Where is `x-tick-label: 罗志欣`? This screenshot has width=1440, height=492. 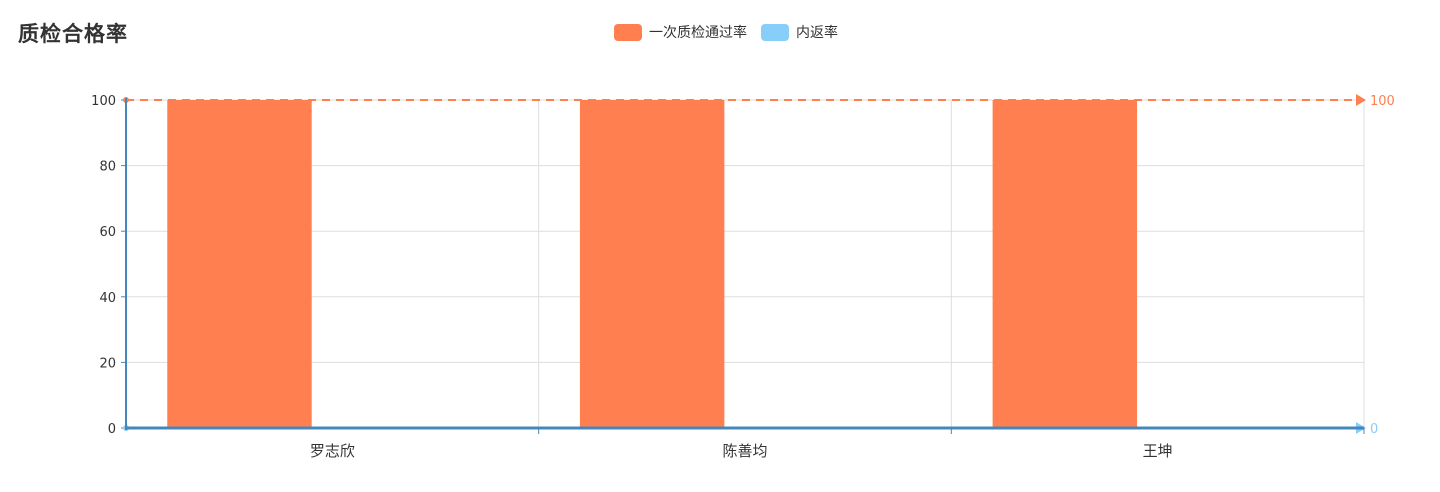 x-tick-label: 罗志欣 is located at coordinates (332, 451).